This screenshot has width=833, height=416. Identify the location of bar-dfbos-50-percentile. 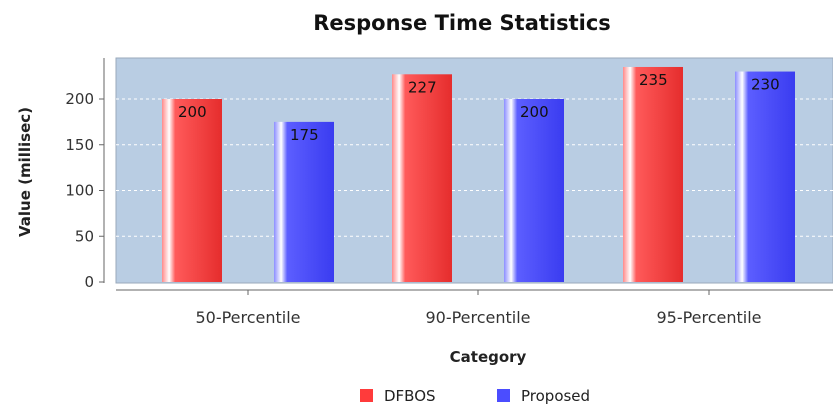
(192, 190).